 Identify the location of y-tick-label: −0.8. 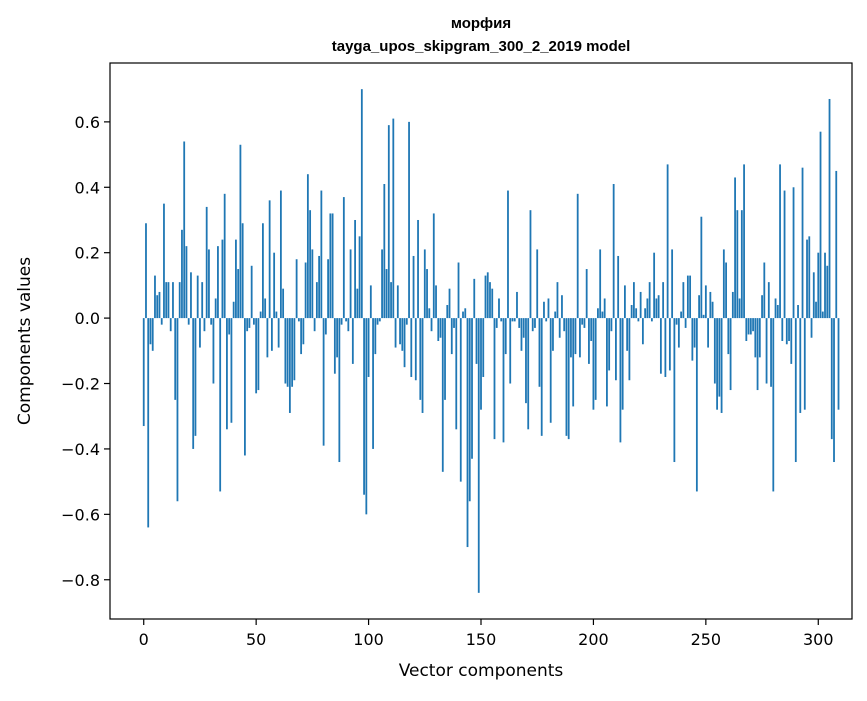
(80, 580).